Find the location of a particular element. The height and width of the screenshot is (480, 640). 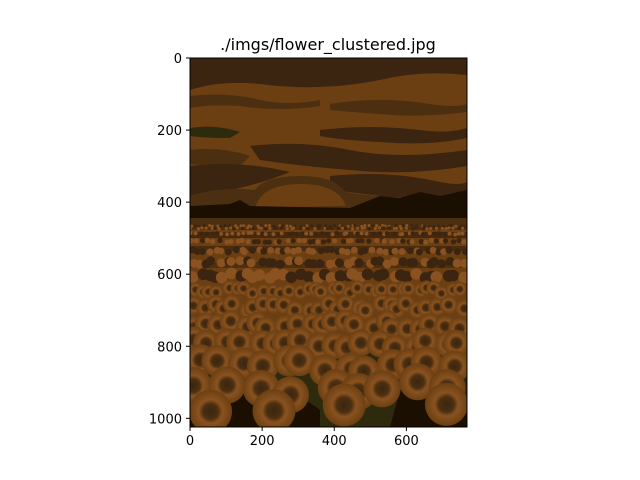

y-axis: 0 200 400 600 800 1000 is located at coordinates (169, 239).